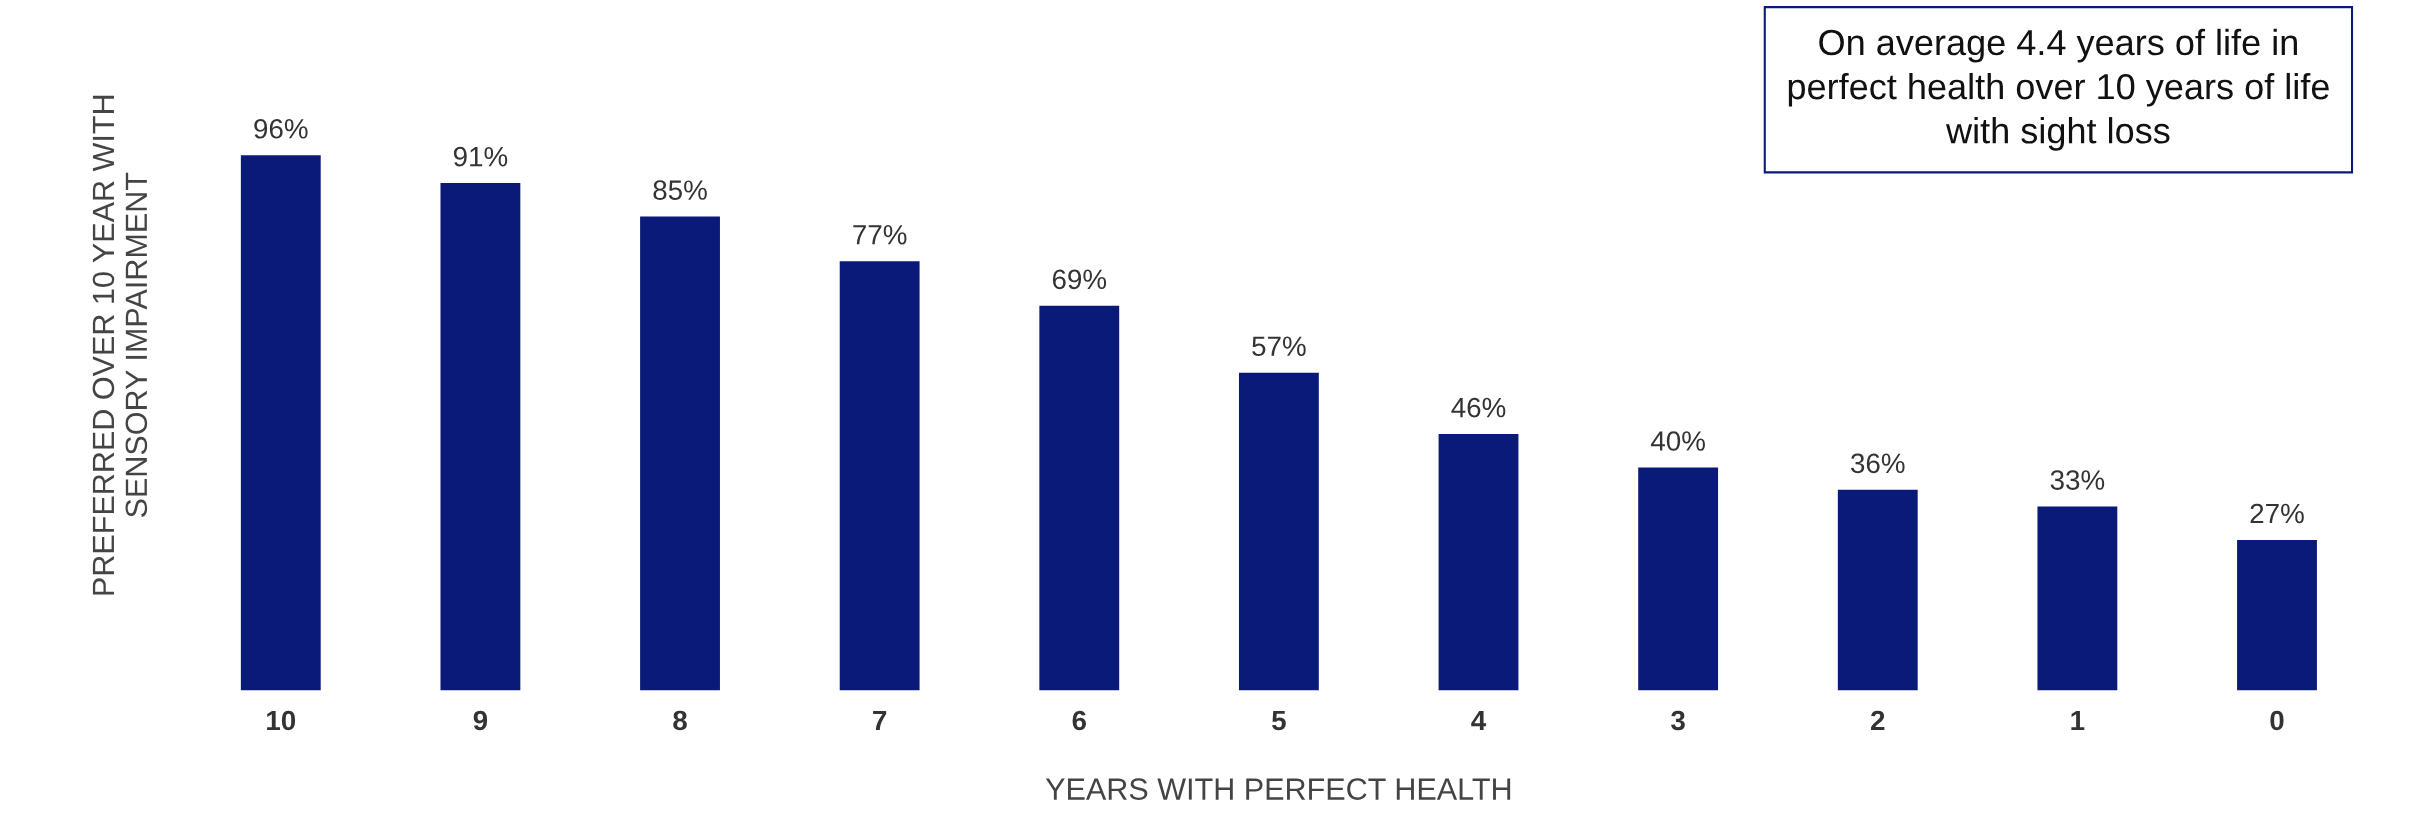  What do you see at coordinates (1677, 441) in the screenshot?
I see `data-label: 40%` at bounding box center [1677, 441].